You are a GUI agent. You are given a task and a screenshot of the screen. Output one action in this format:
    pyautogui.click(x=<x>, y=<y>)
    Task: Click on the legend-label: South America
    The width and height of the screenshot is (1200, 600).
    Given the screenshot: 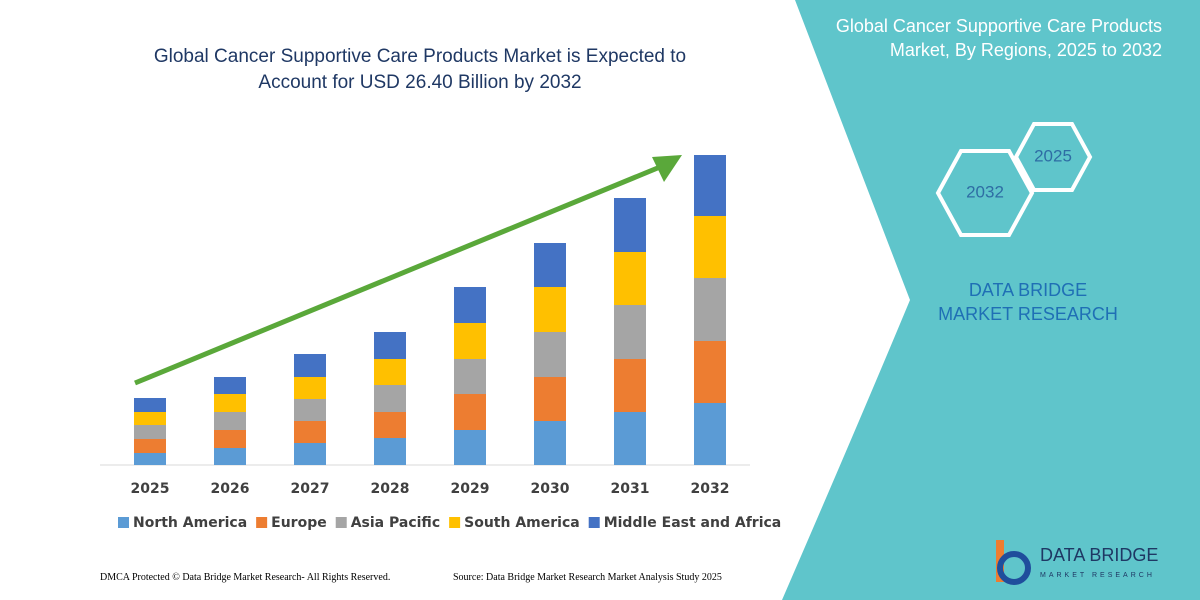 What is the action you would take?
    pyautogui.click(x=522, y=523)
    